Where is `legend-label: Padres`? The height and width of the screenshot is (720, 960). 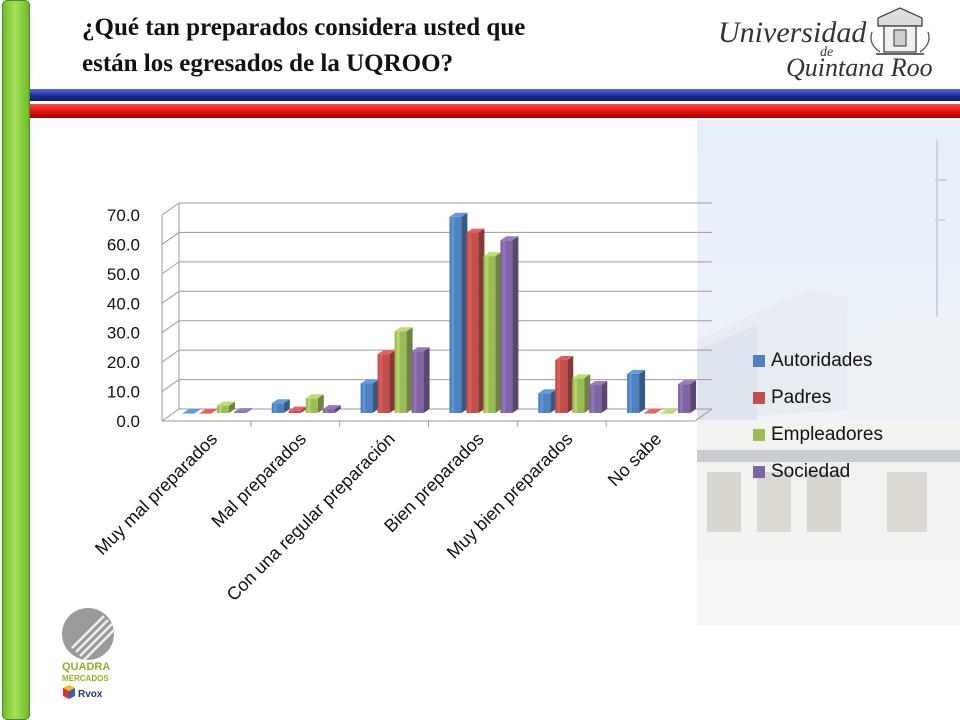
legend-label: Padres is located at coordinates (801, 397).